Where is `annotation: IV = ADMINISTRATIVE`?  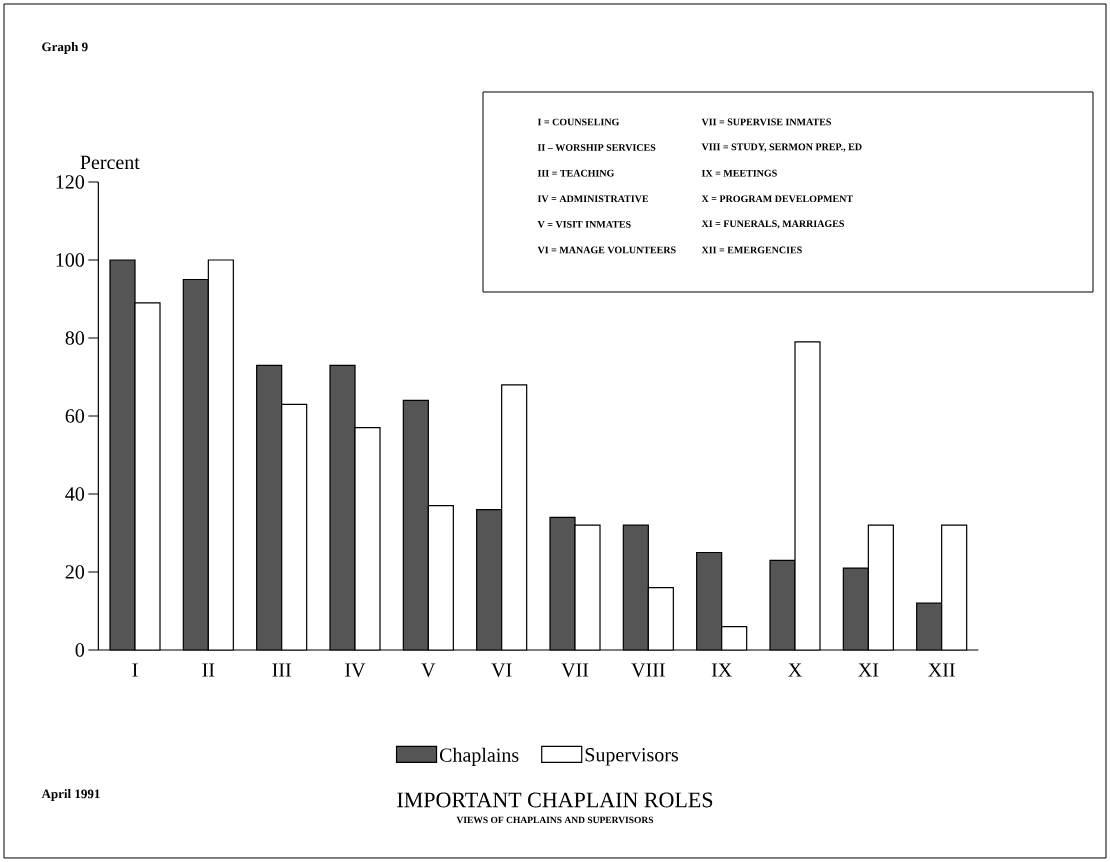 annotation: IV = ADMINISTRATIVE is located at coordinates (593, 199).